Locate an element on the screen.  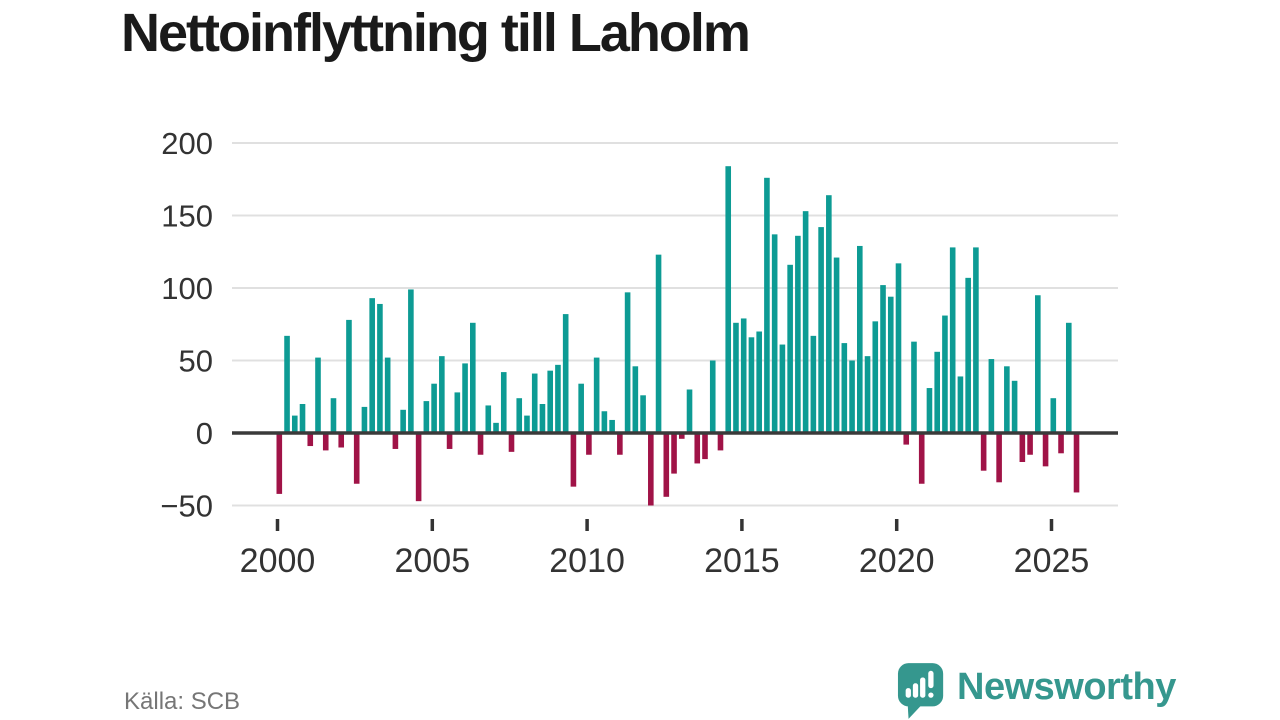
chart-title: Nettoinflyttning till Laholm is located at coordinates (436, 33).